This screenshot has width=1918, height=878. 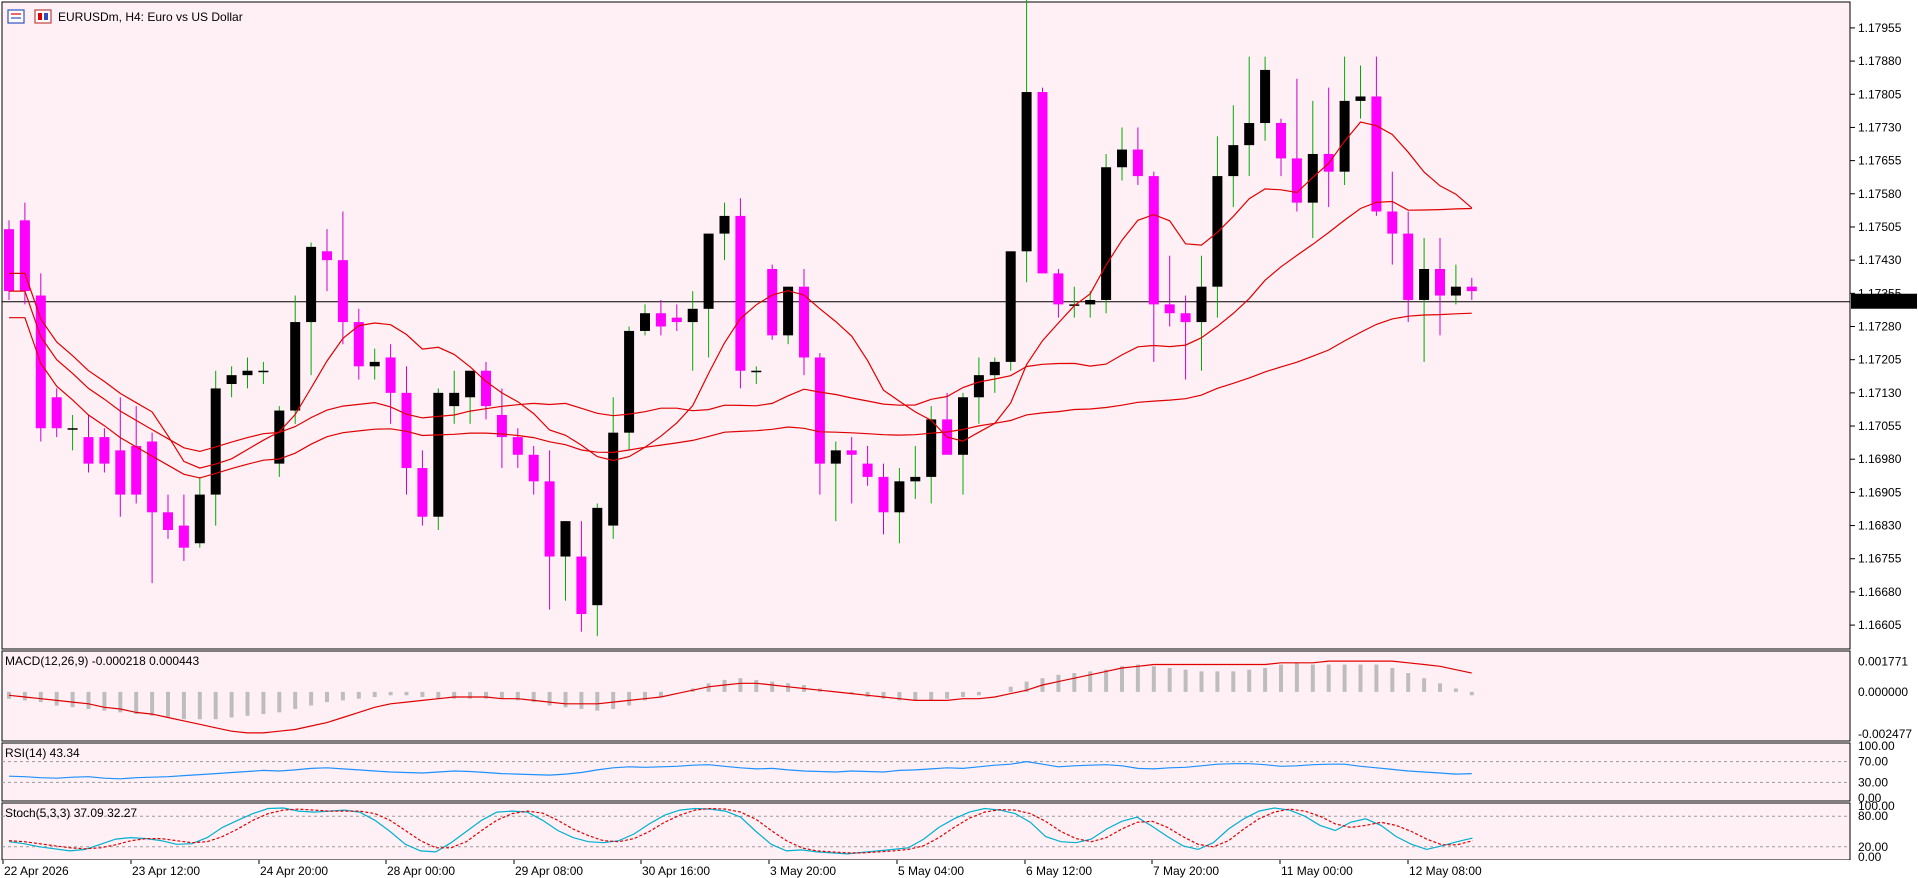 What do you see at coordinates (42, 753) in the screenshot?
I see `rsi-title: RSI(14) 43.34` at bounding box center [42, 753].